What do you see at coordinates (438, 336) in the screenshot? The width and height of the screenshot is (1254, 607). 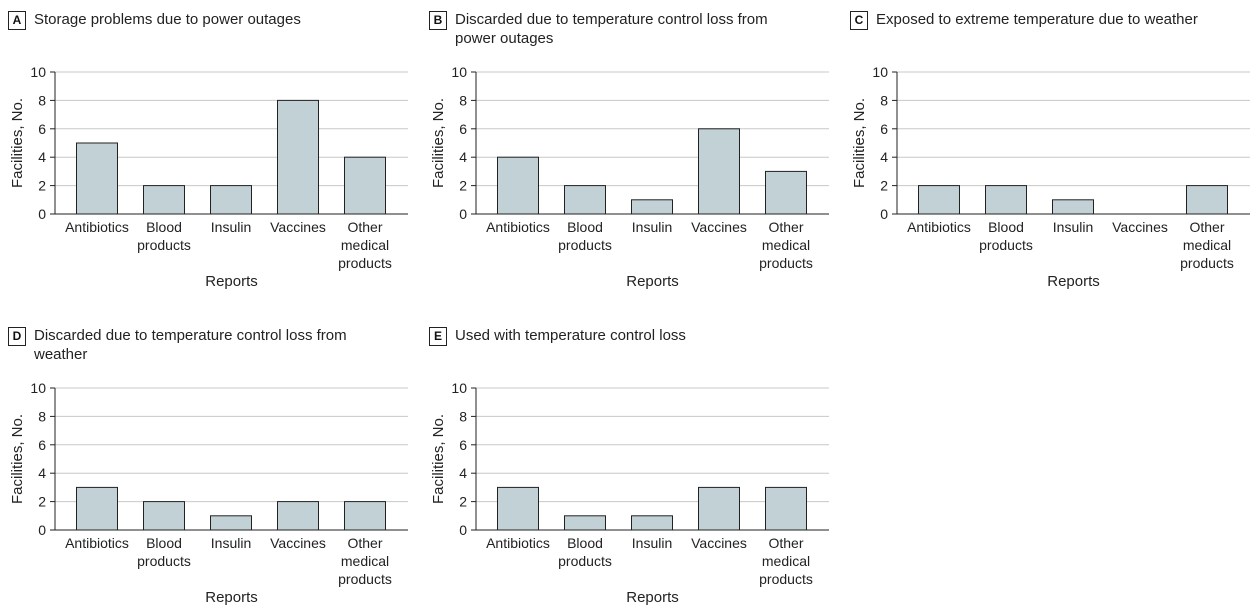 I see `panel-letter: E` at bounding box center [438, 336].